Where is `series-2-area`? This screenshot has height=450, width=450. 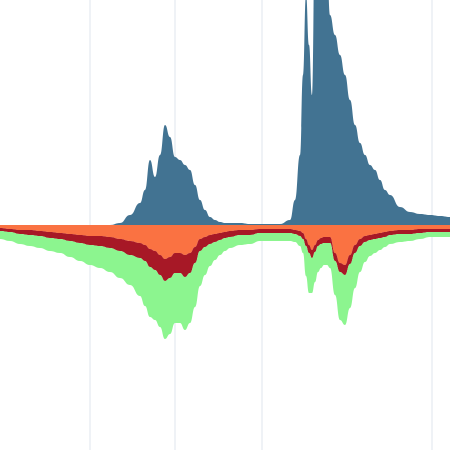 series-2-area is located at coordinates (225, 245).